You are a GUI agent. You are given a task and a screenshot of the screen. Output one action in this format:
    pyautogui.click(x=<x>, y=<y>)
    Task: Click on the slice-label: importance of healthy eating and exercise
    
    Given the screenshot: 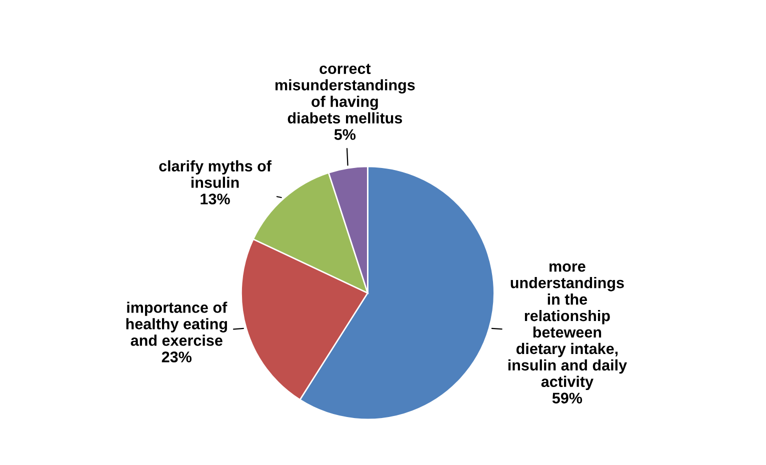 What is the action you would take?
    pyautogui.click(x=177, y=324)
    